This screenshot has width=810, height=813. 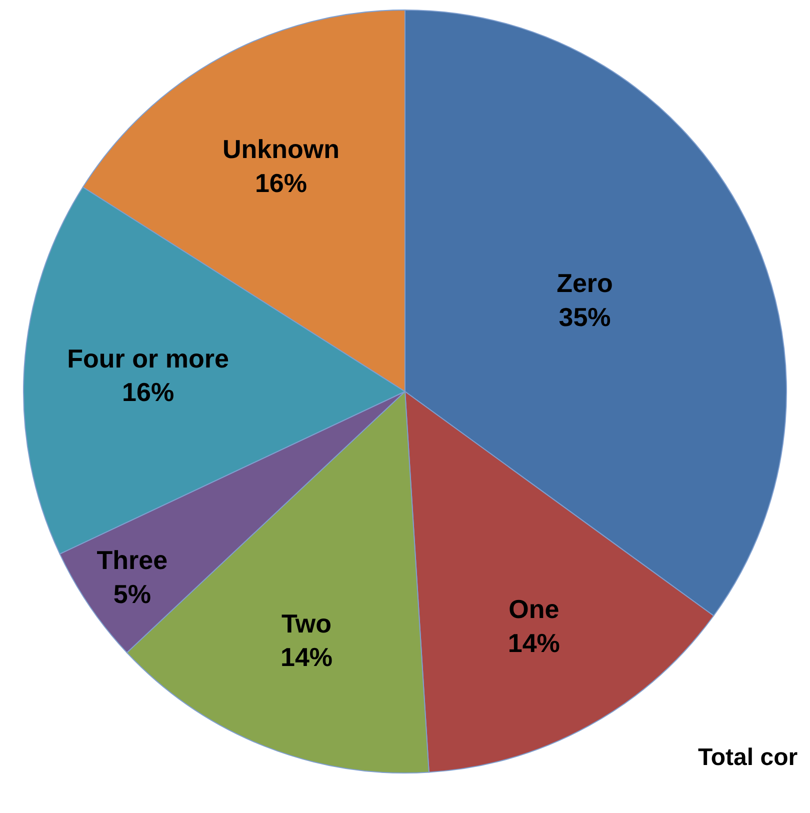 What do you see at coordinates (306, 623) in the screenshot?
I see `slice-label: Two` at bounding box center [306, 623].